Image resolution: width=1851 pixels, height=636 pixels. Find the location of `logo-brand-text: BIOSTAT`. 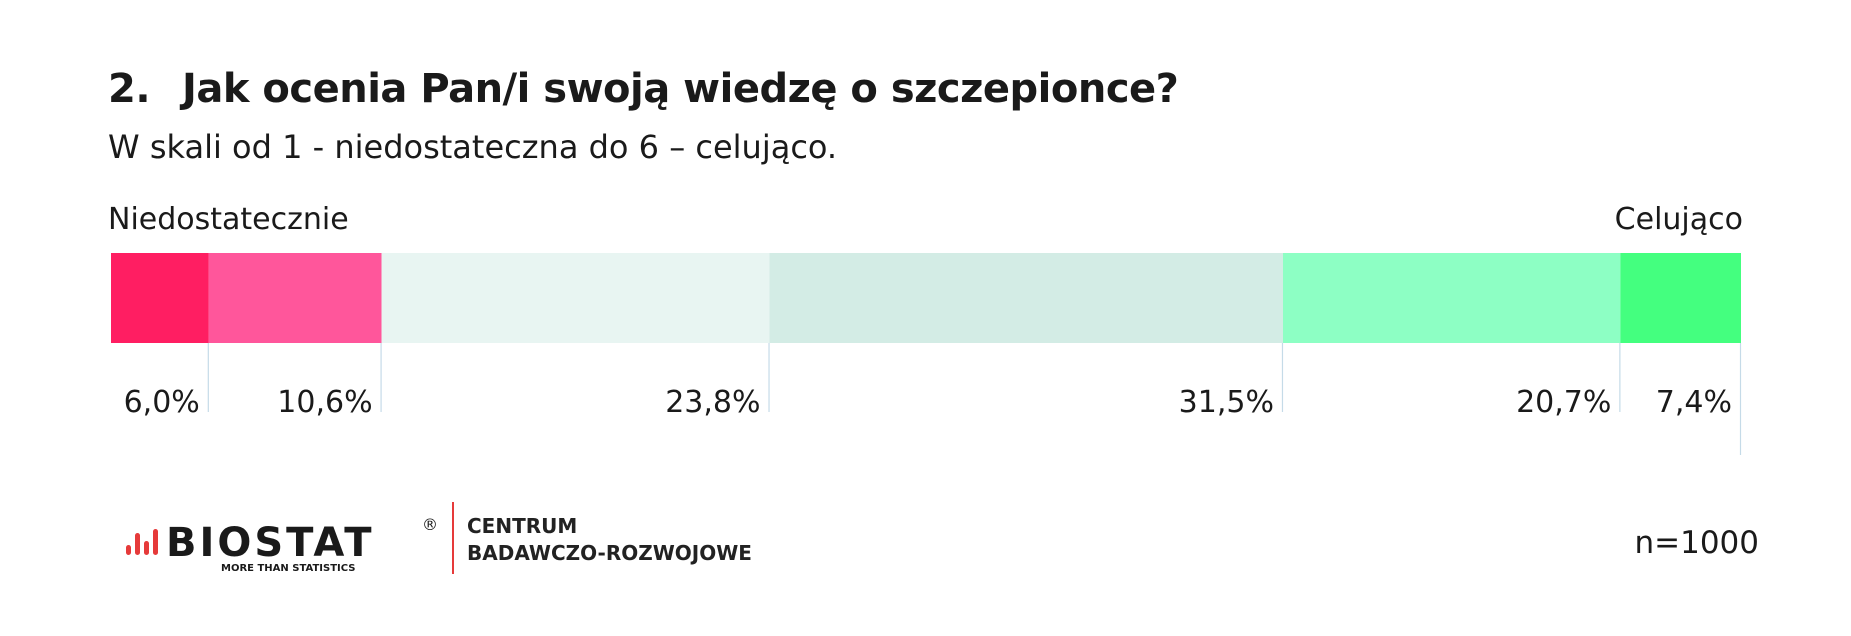

logo-brand-text: BIOSTAT is located at coordinates (270, 543).